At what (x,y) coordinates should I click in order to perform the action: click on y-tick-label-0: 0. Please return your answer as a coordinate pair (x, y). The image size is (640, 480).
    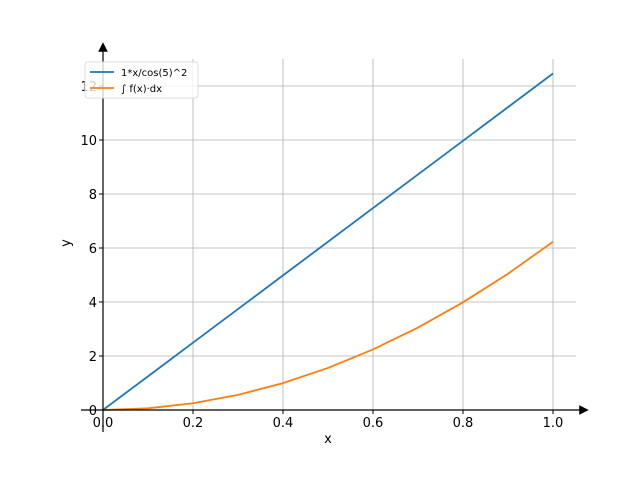
    Looking at the image, I should click on (93, 411).